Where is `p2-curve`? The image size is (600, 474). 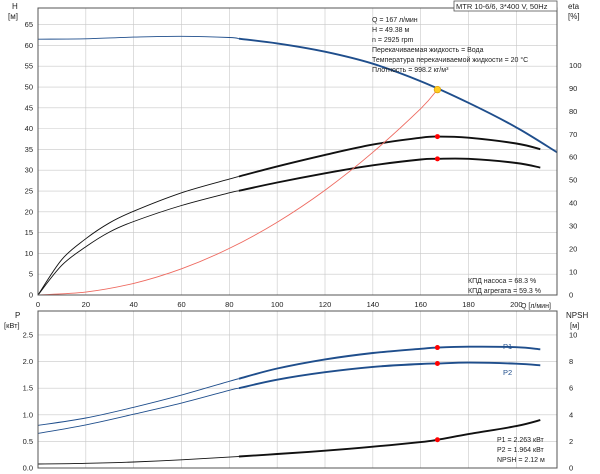 p2-curve is located at coordinates (389, 375).